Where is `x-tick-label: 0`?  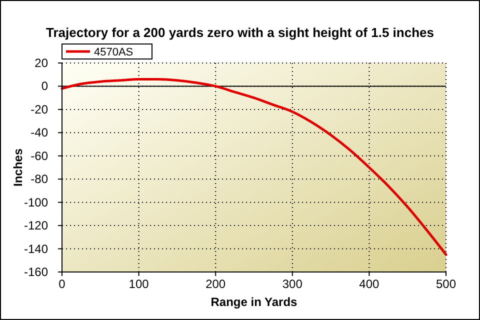 x-tick-label: 0 is located at coordinates (62, 284).